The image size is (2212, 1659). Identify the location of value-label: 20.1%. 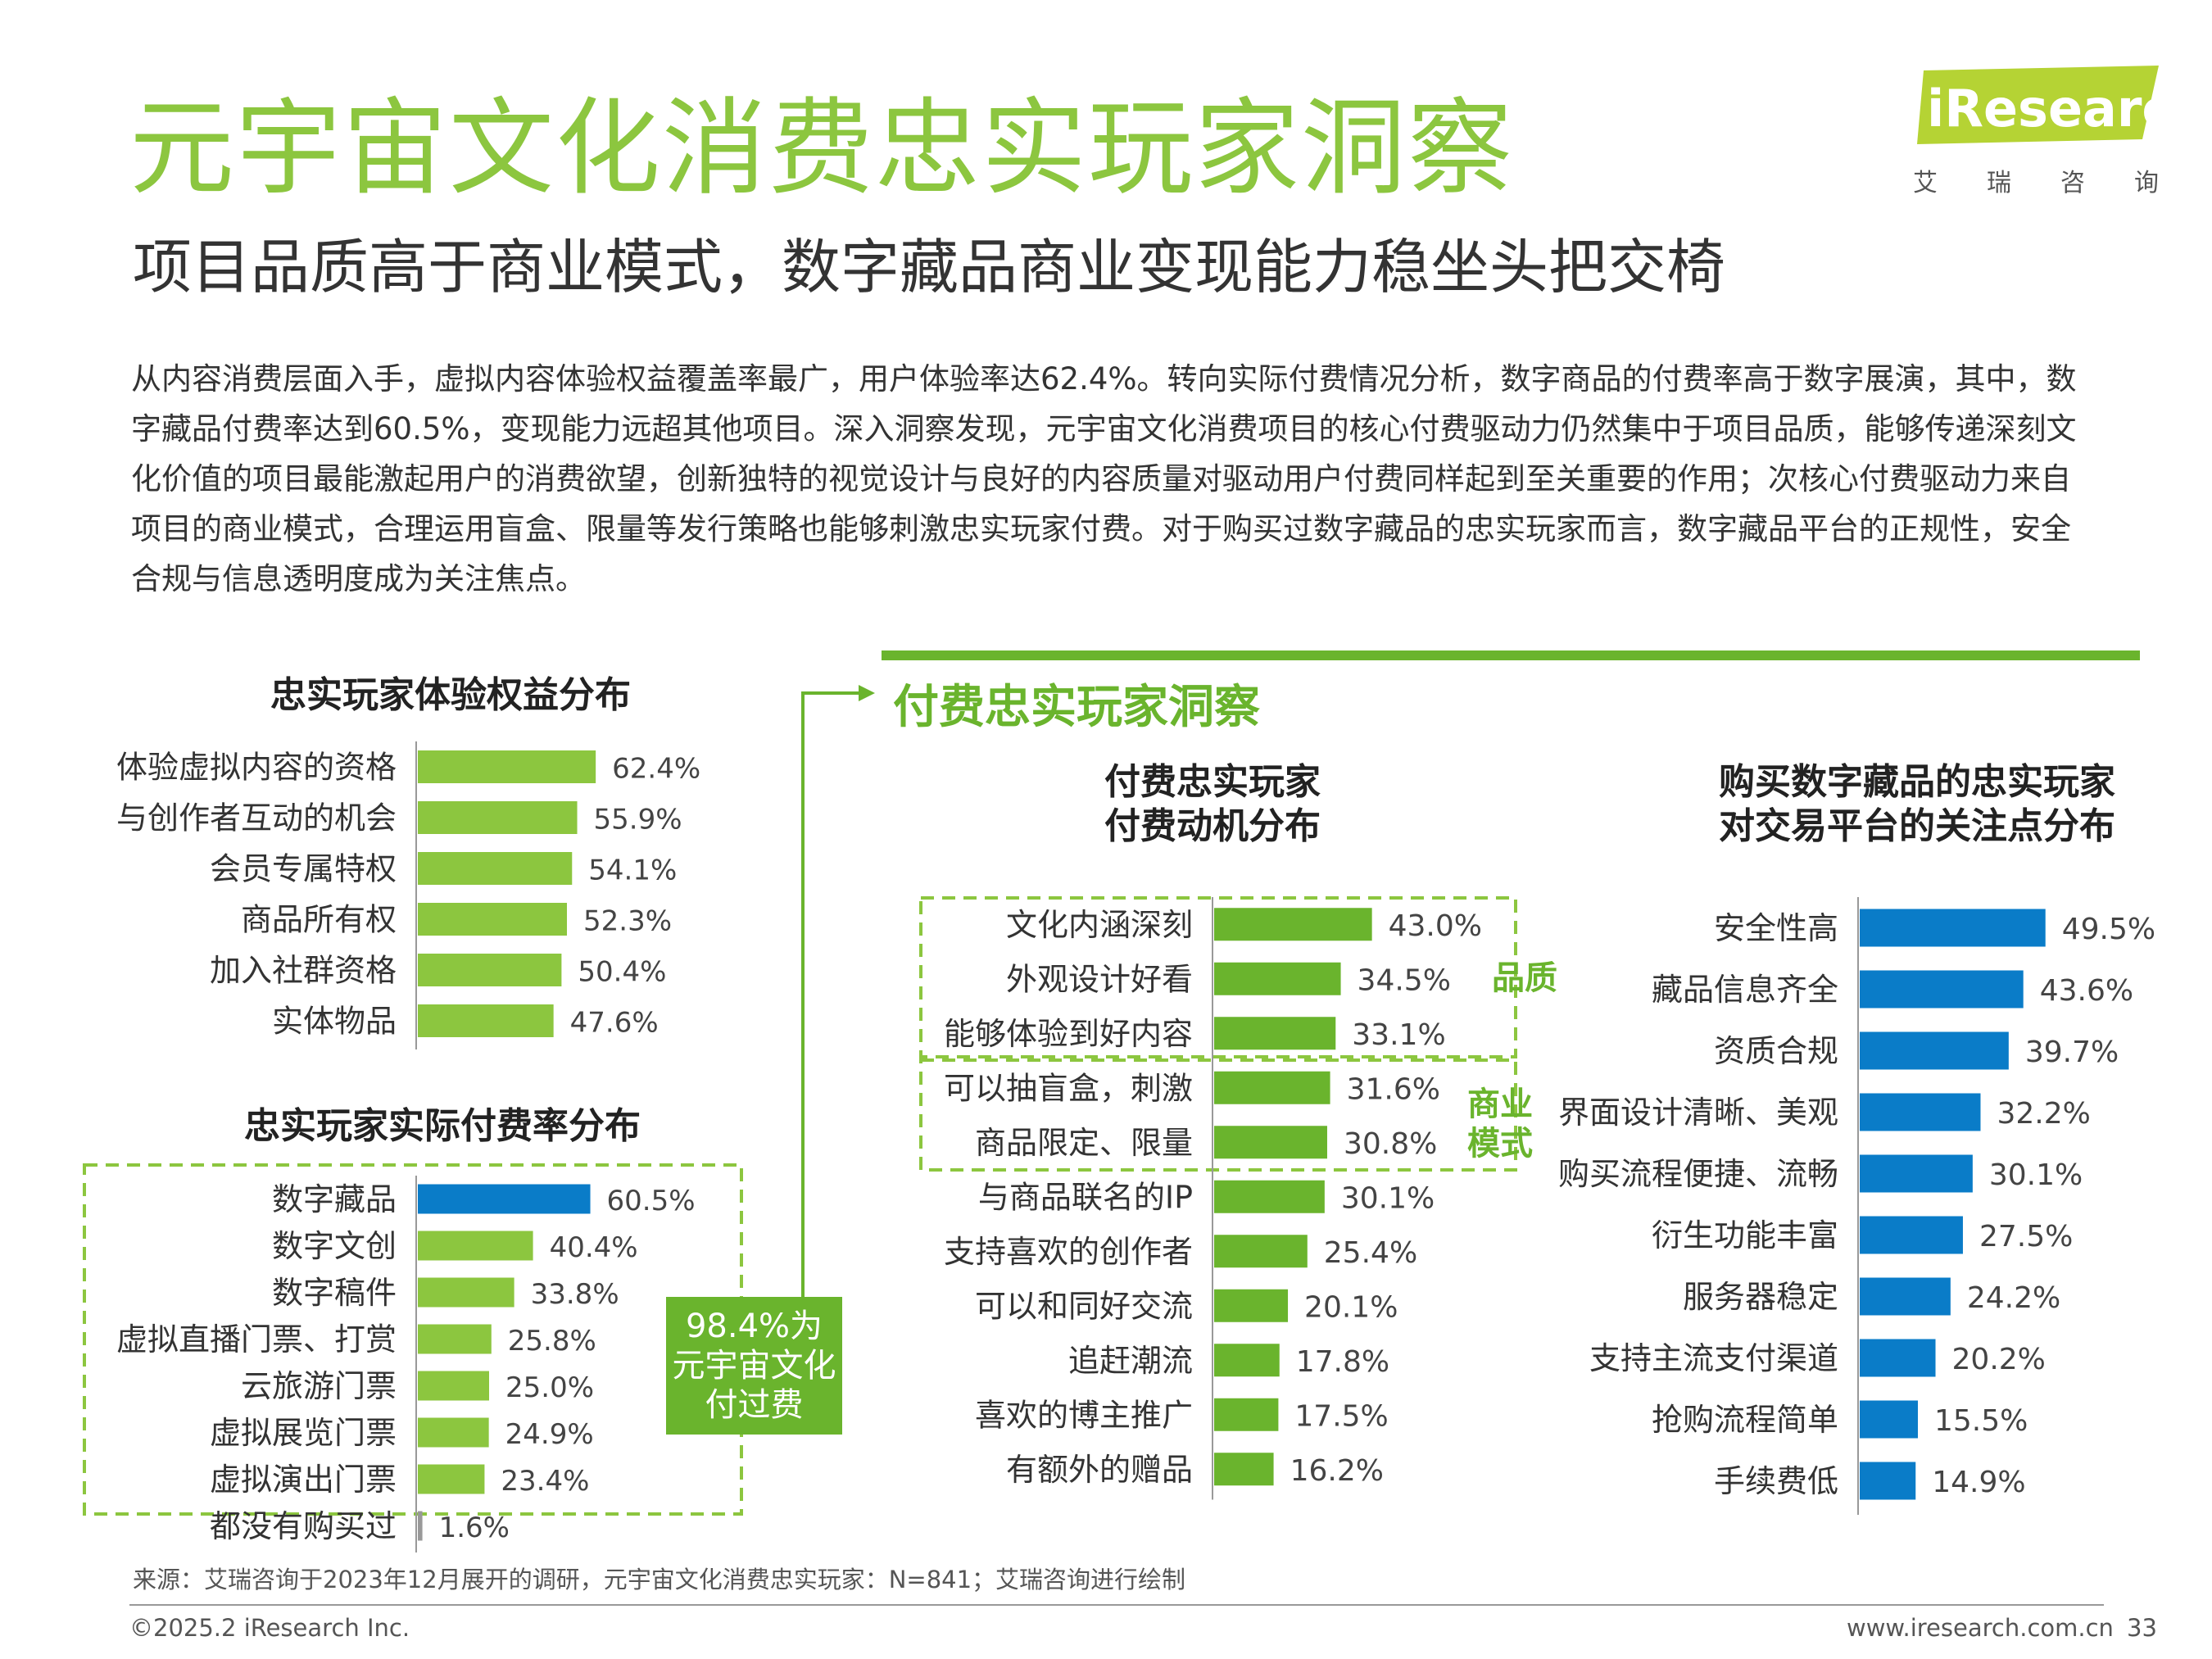
(1351, 1307).